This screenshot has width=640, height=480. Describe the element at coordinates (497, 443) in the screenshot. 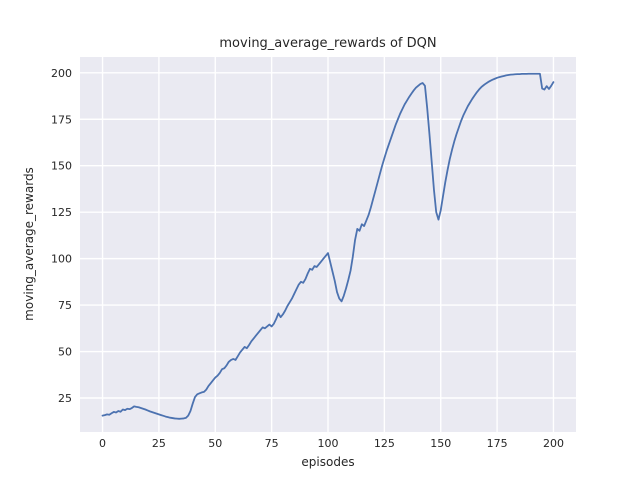

I see `x-tick-label: 175` at that location.